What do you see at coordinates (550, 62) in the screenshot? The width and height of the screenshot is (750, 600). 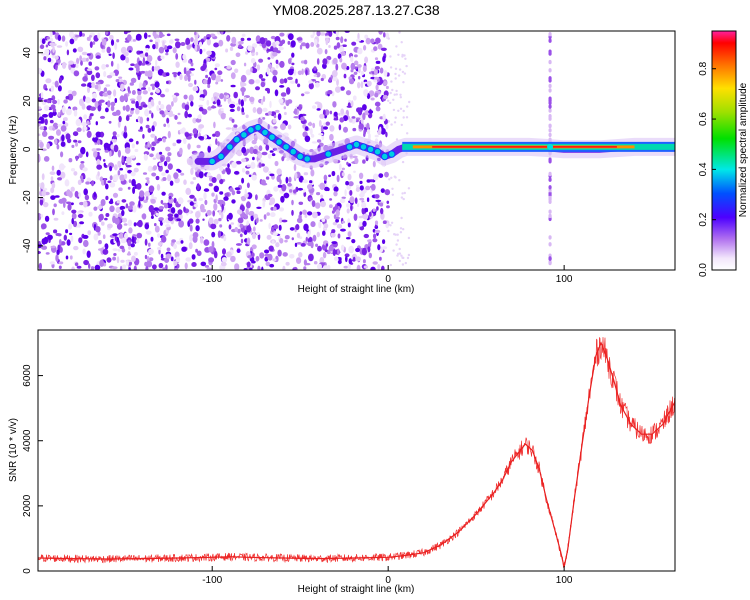 I see `impulse-blob` at bounding box center [550, 62].